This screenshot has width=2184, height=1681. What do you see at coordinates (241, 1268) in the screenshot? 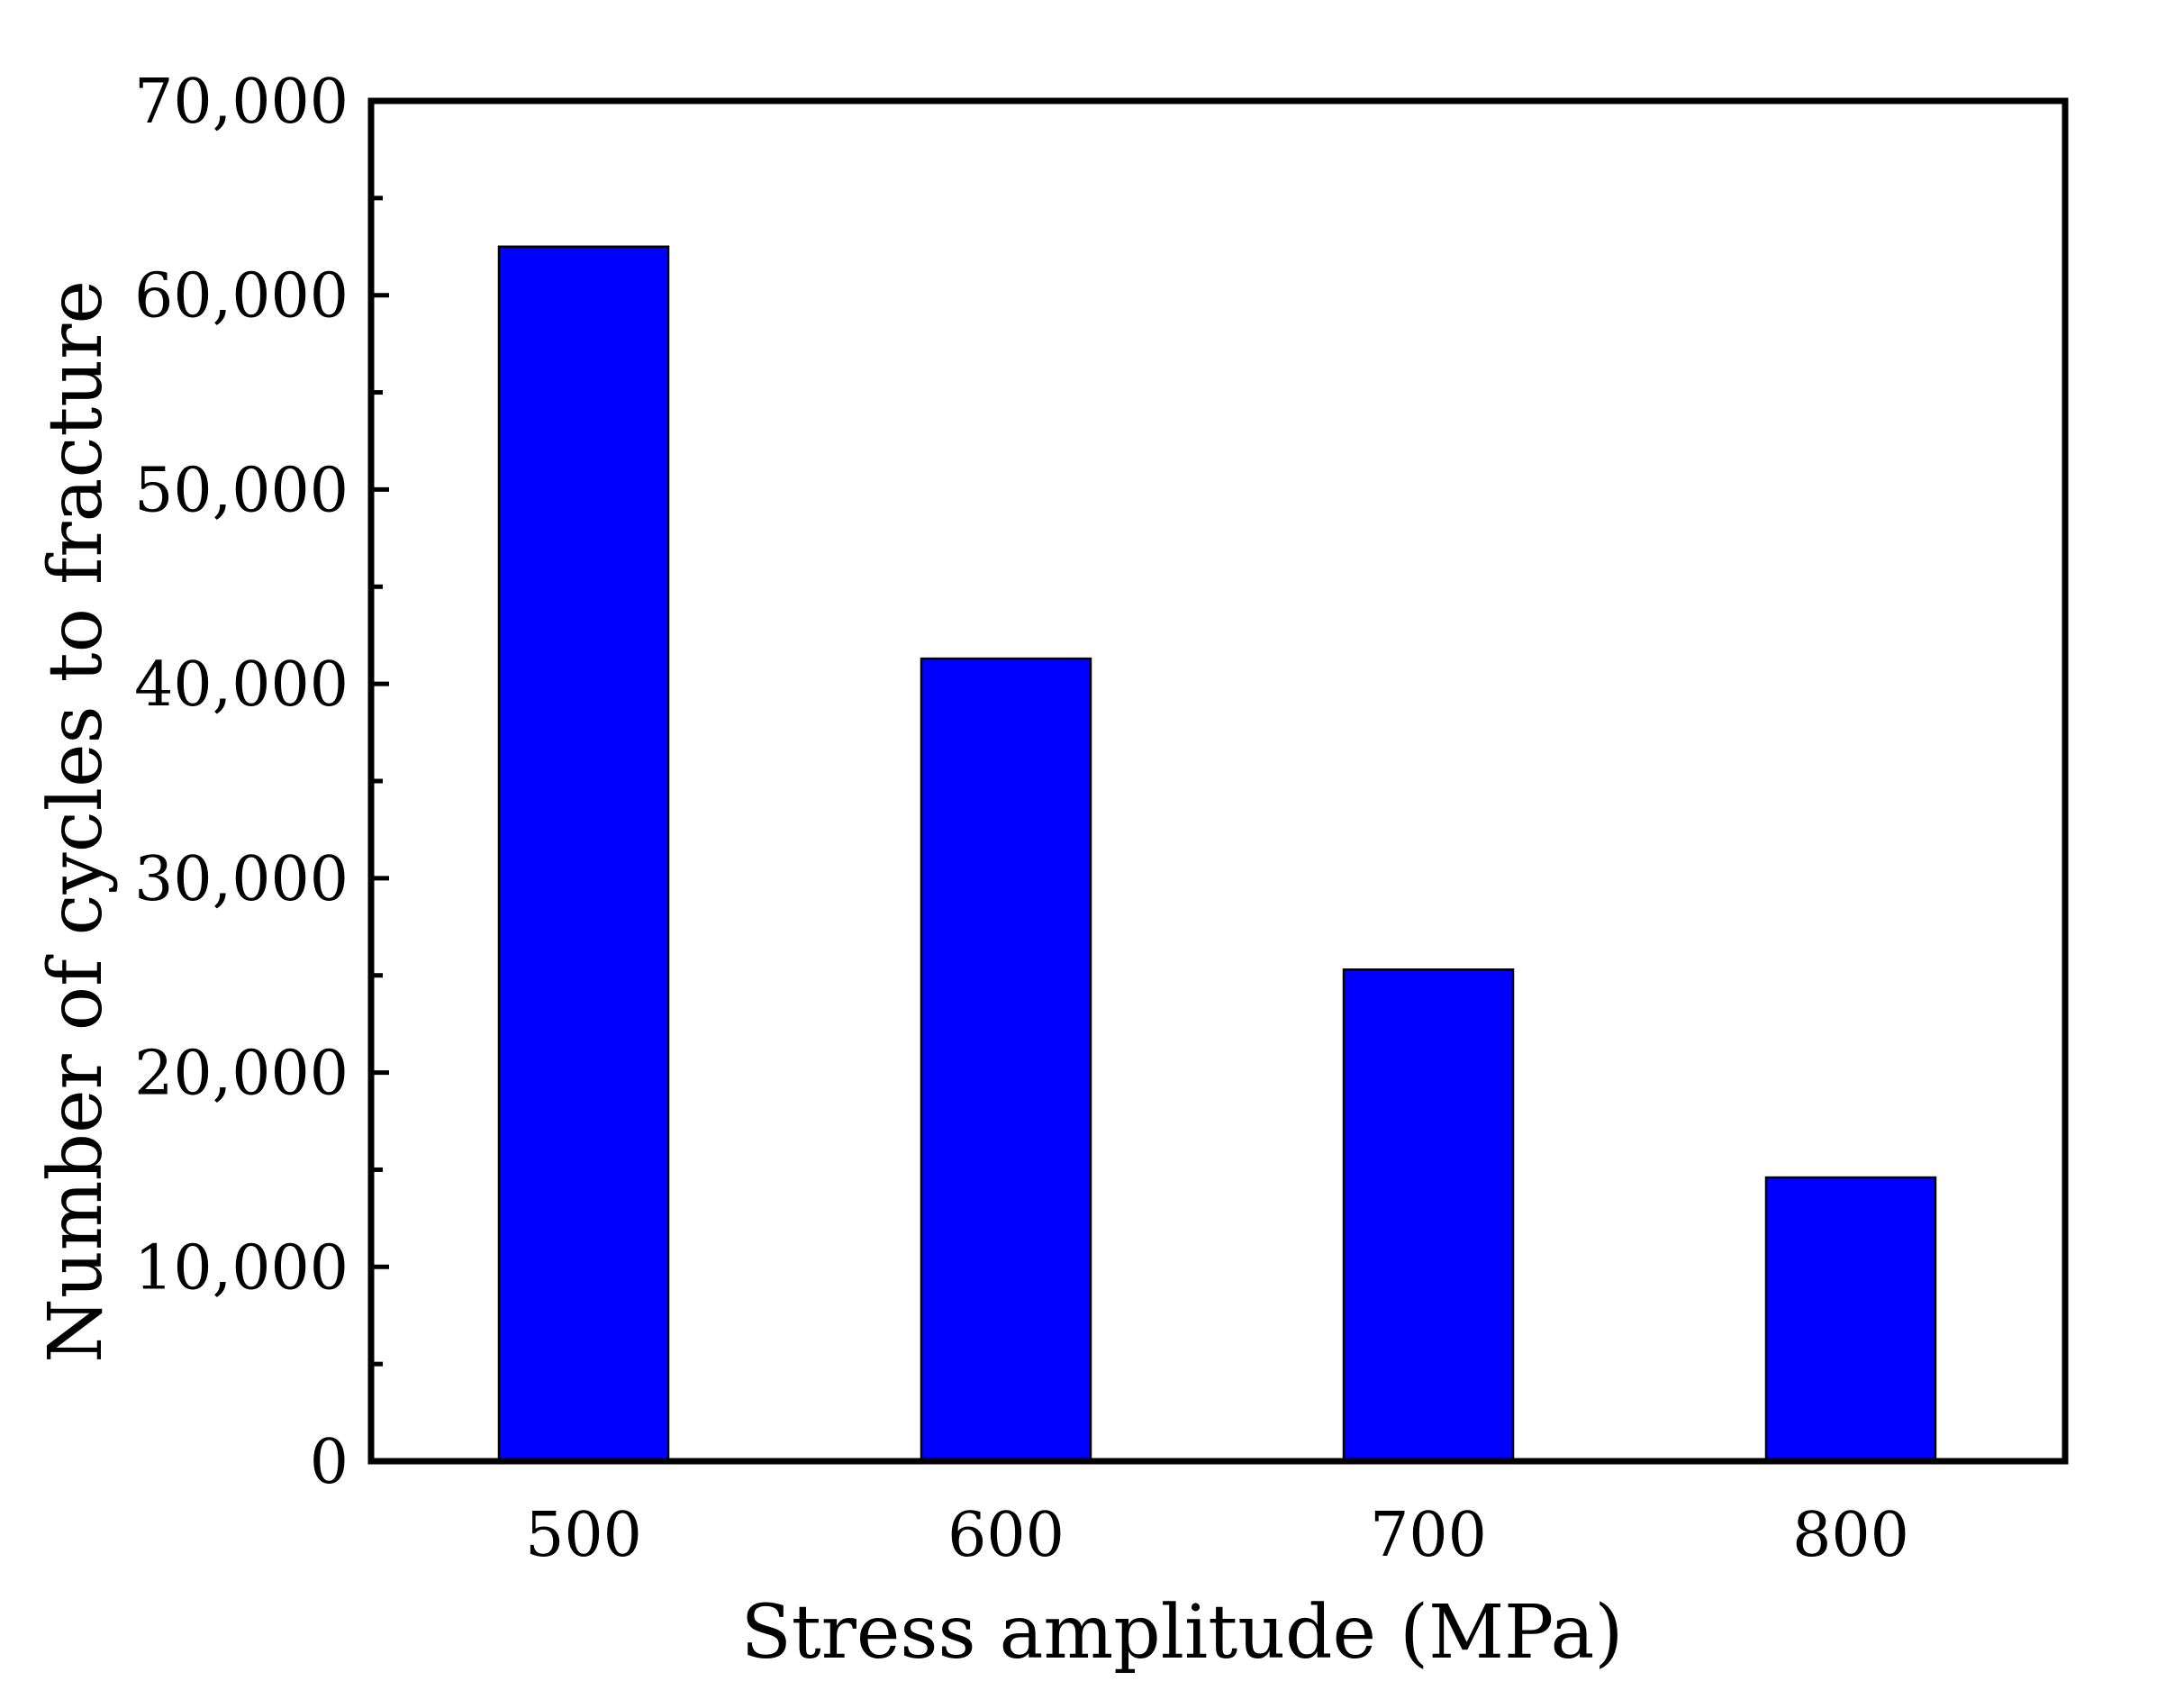
I see `y-tick-label: 10,000` at bounding box center [241, 1268].